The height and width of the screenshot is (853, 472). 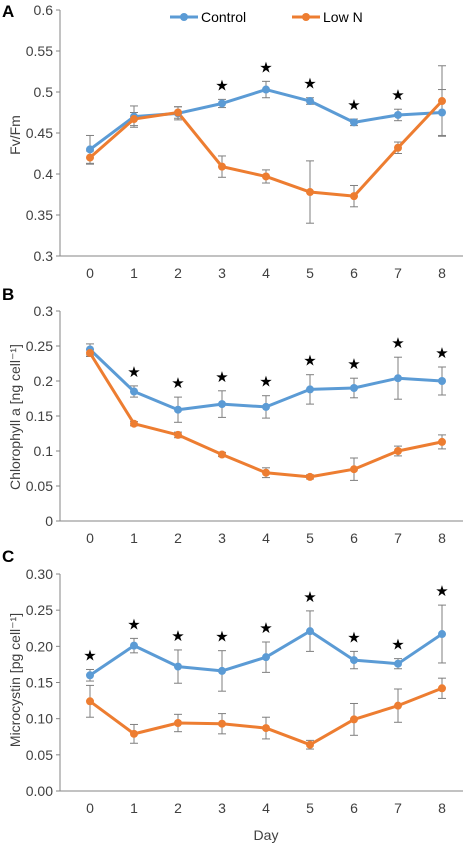 What do you see at coordinates (44, 174) in the screenshot?
I see `panel-a-y-tick-label: 0.4` at bounding box center [44, 174].